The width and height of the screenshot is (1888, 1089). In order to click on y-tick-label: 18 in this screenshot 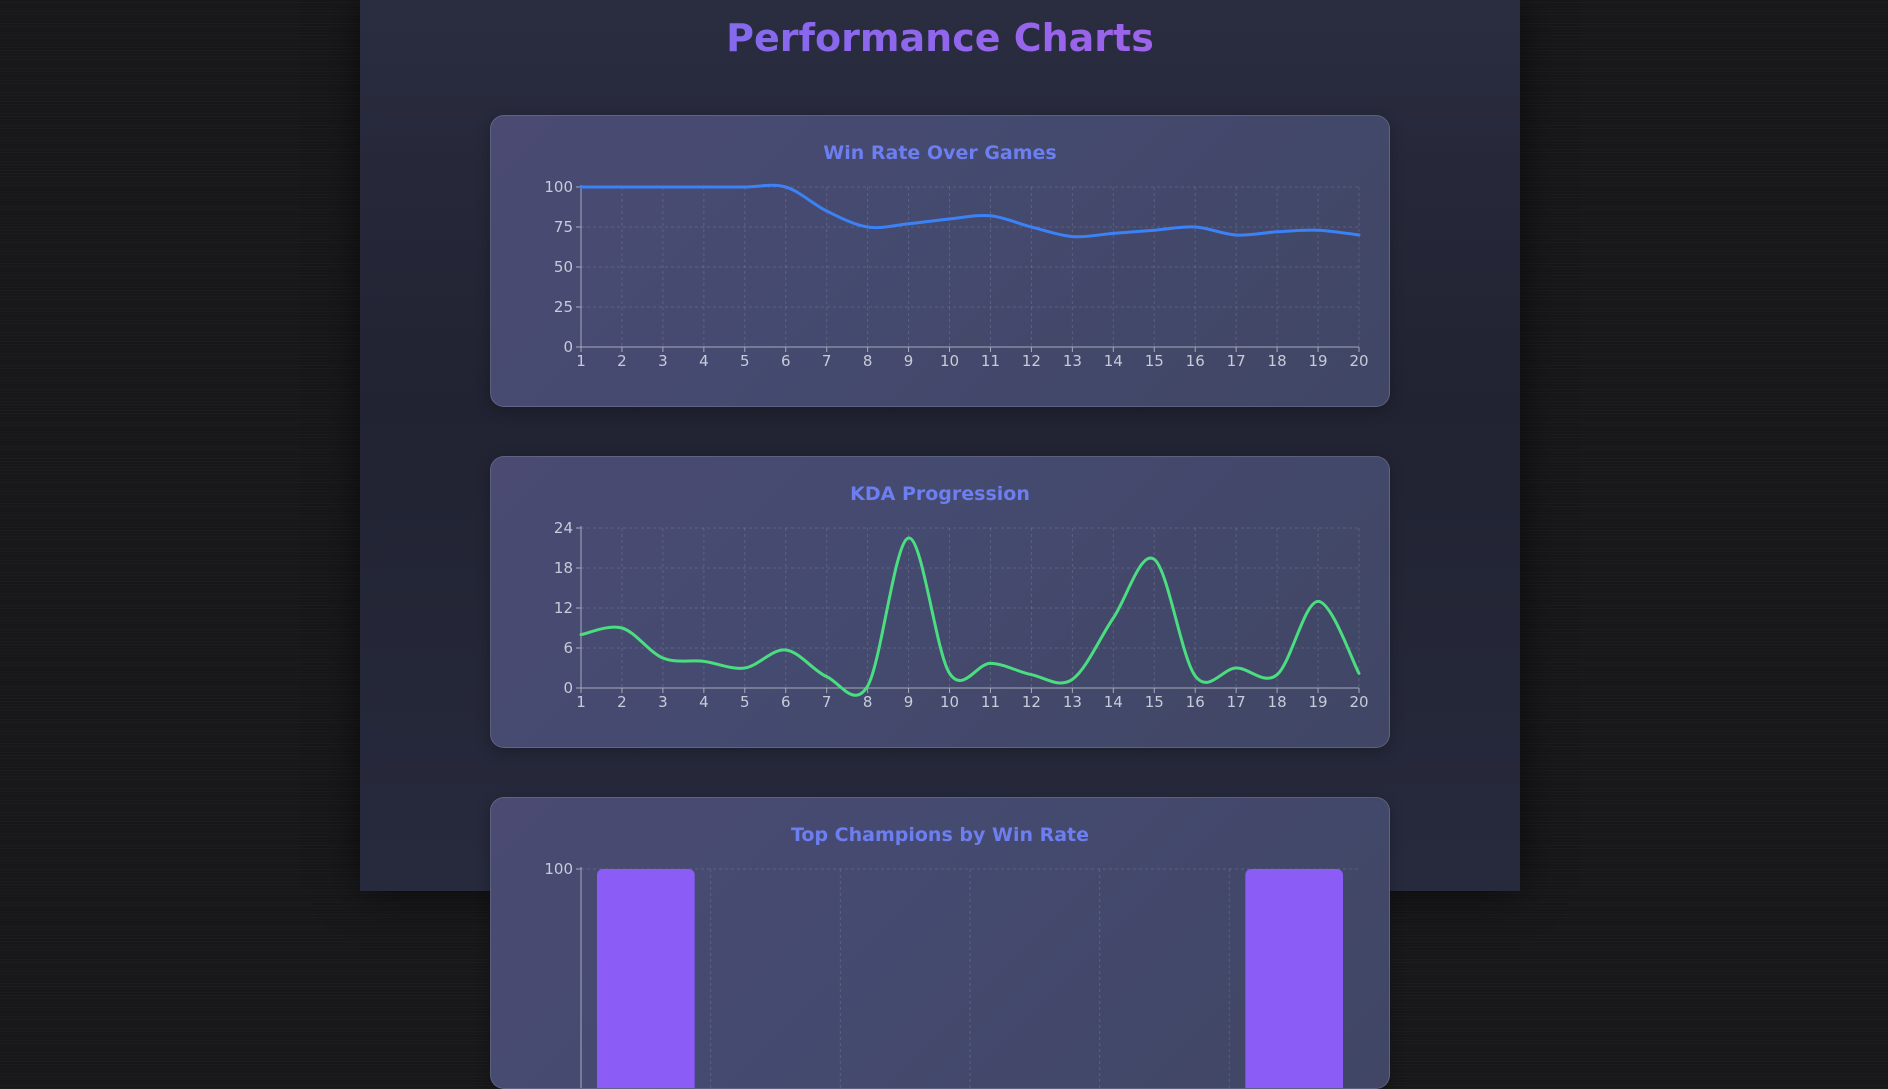, I will do `click(563, 568)`.